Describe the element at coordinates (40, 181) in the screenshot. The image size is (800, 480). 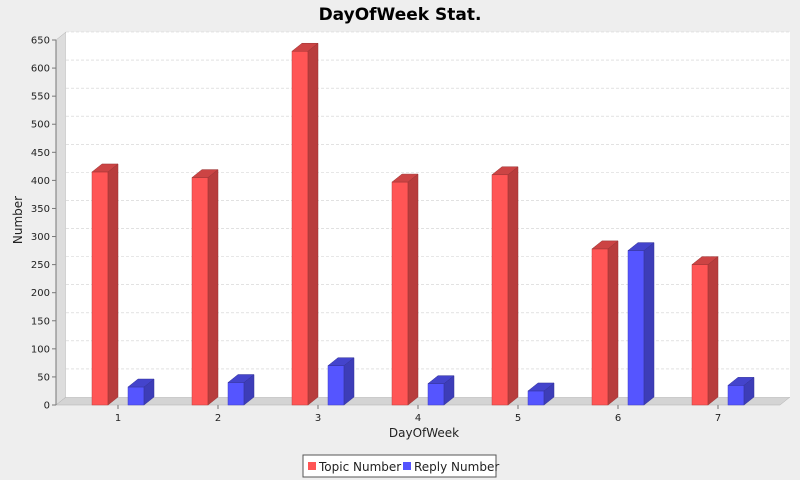
I see `y-tick-label: 400` at that location.